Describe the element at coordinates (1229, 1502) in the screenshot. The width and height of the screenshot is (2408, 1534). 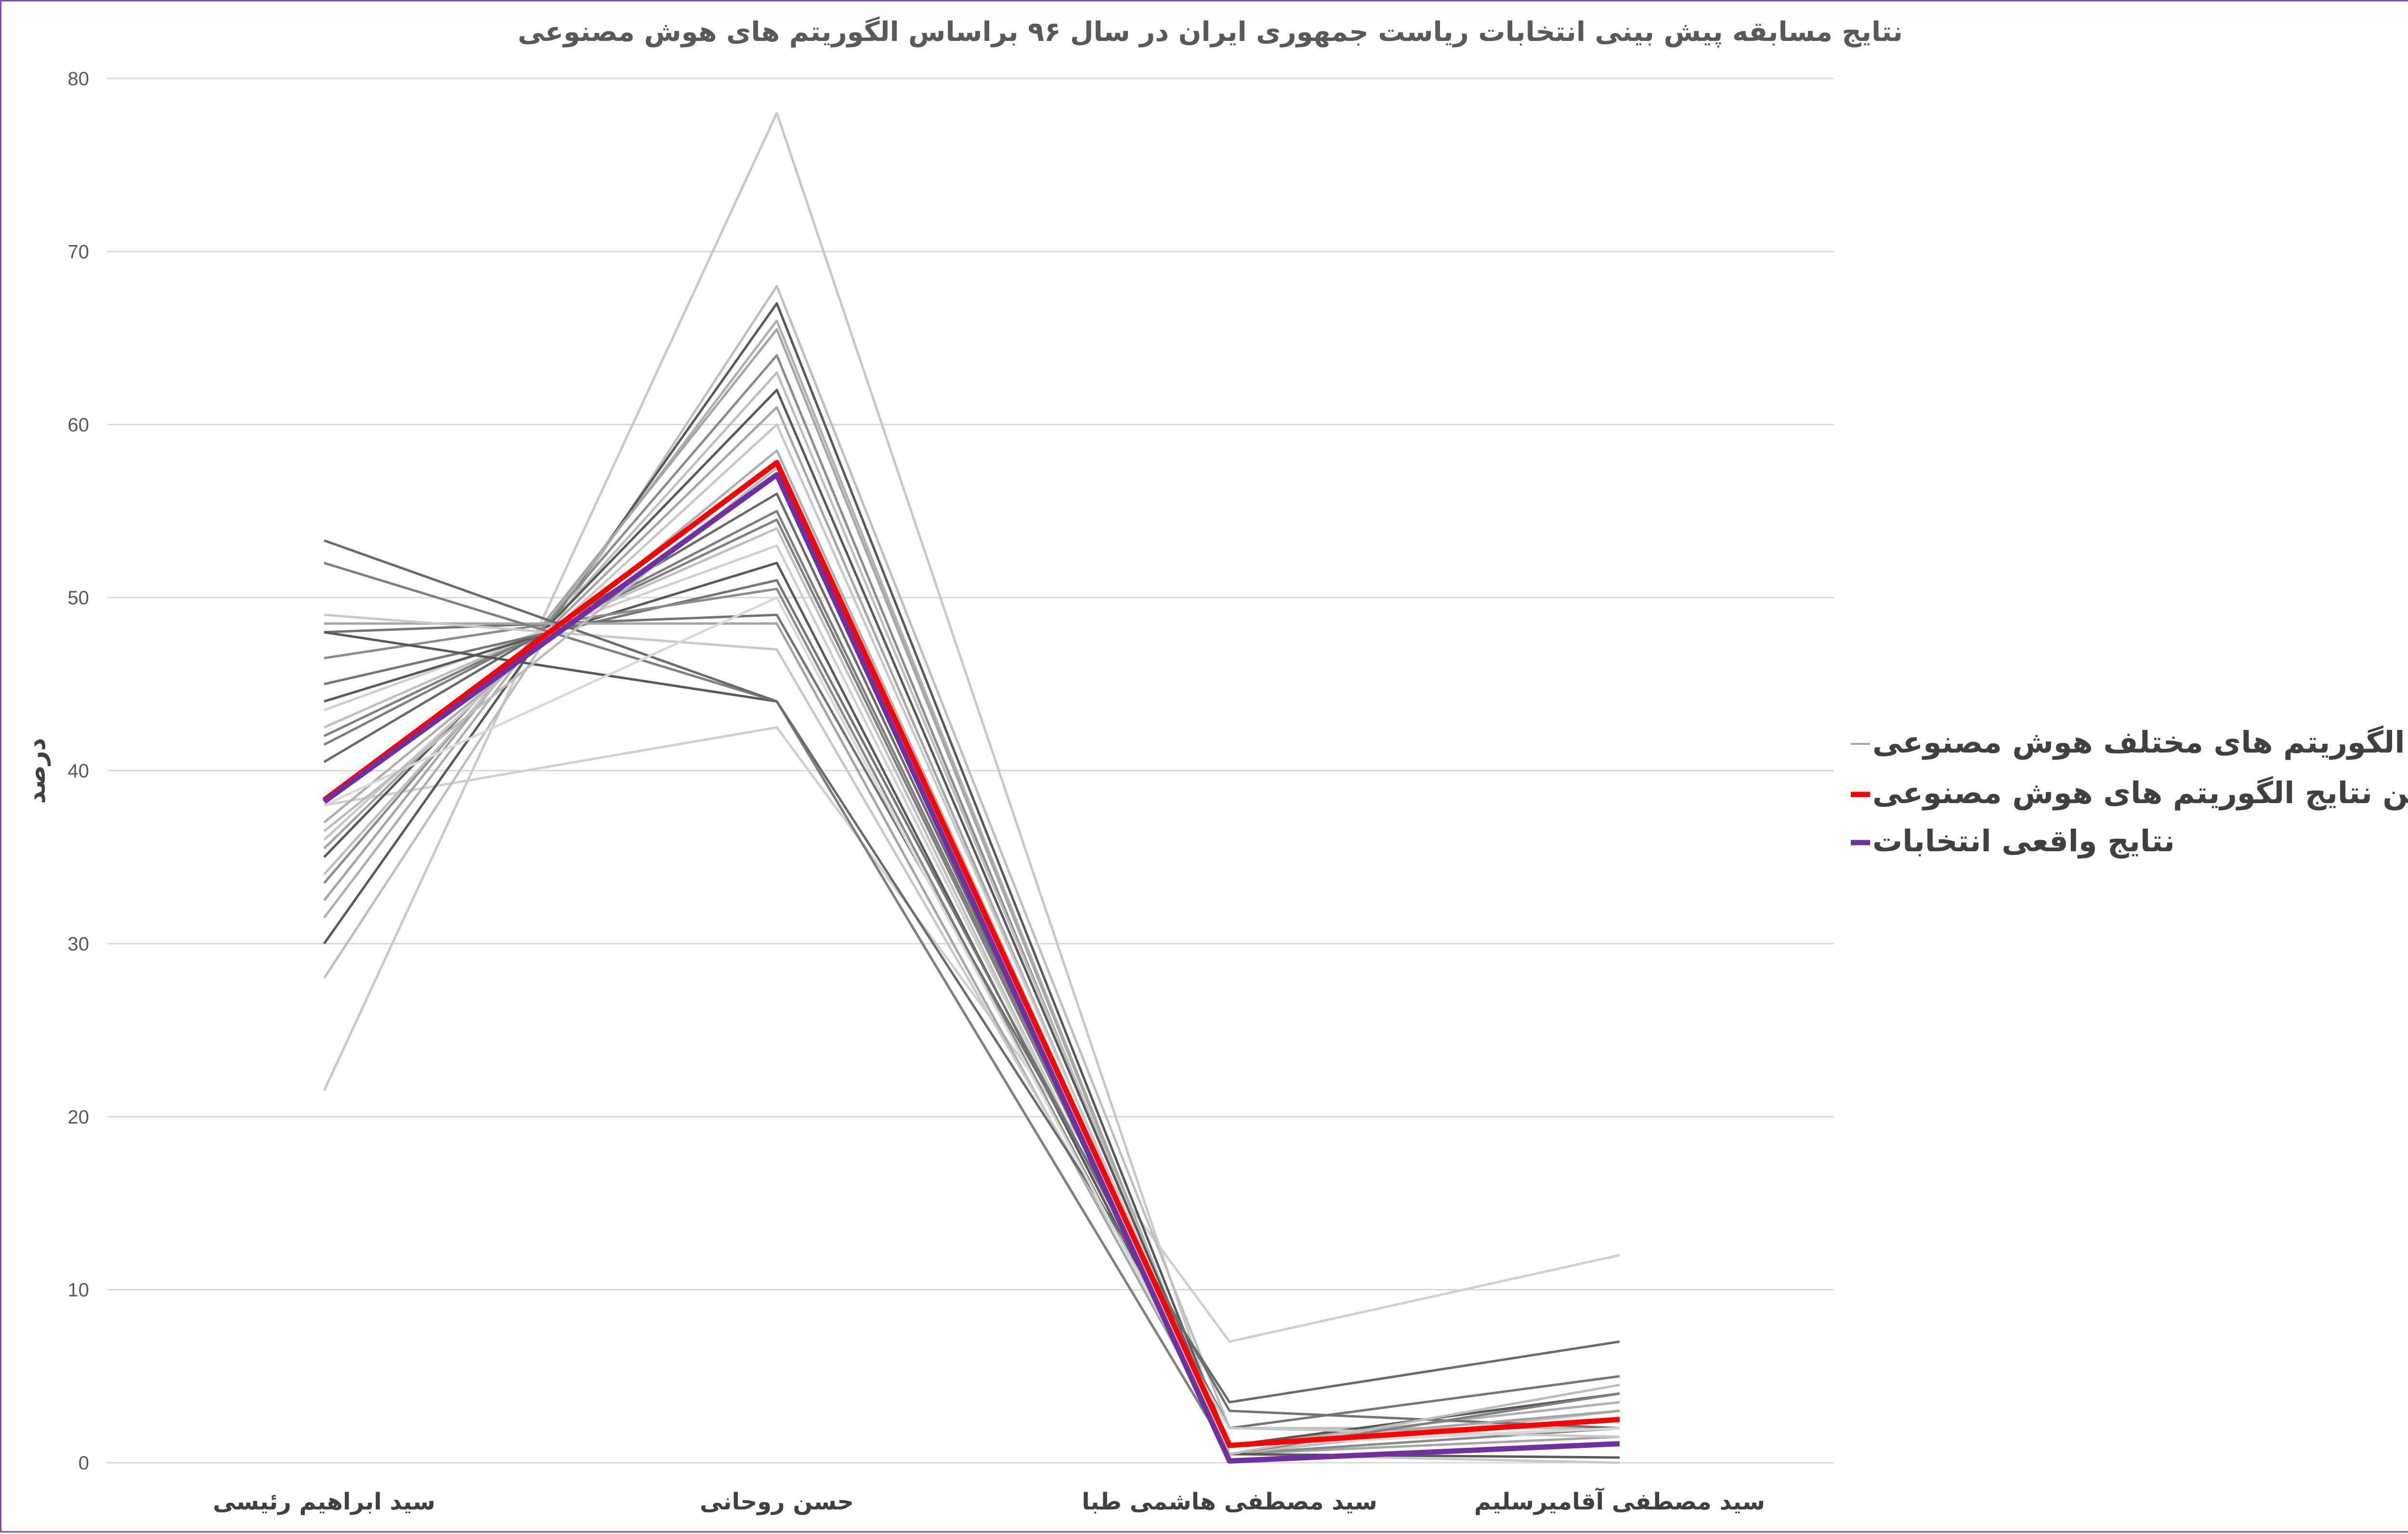
I see `x-category-label: سید مصطفی هاشمی طبا` at that location.